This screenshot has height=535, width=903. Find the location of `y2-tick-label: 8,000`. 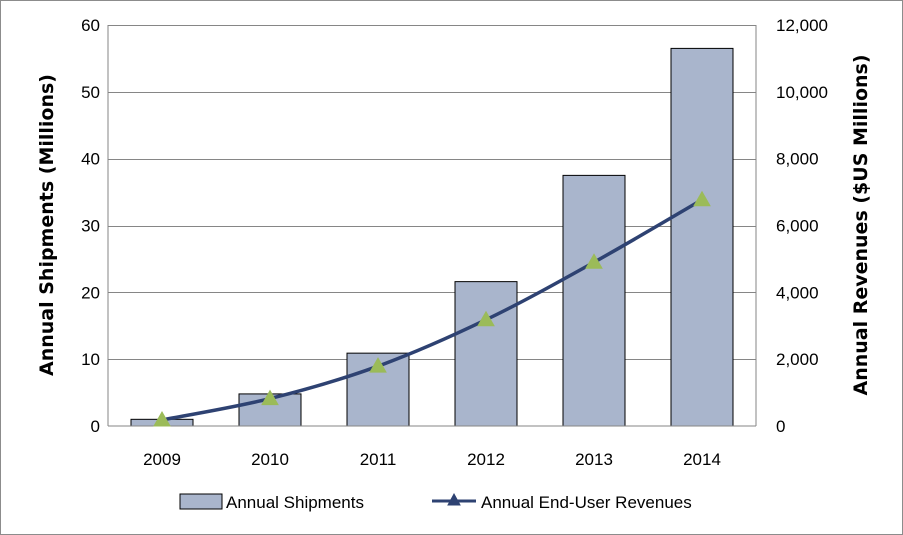

y2-tick-label: 8,000 is located at coordinates (797, 159).